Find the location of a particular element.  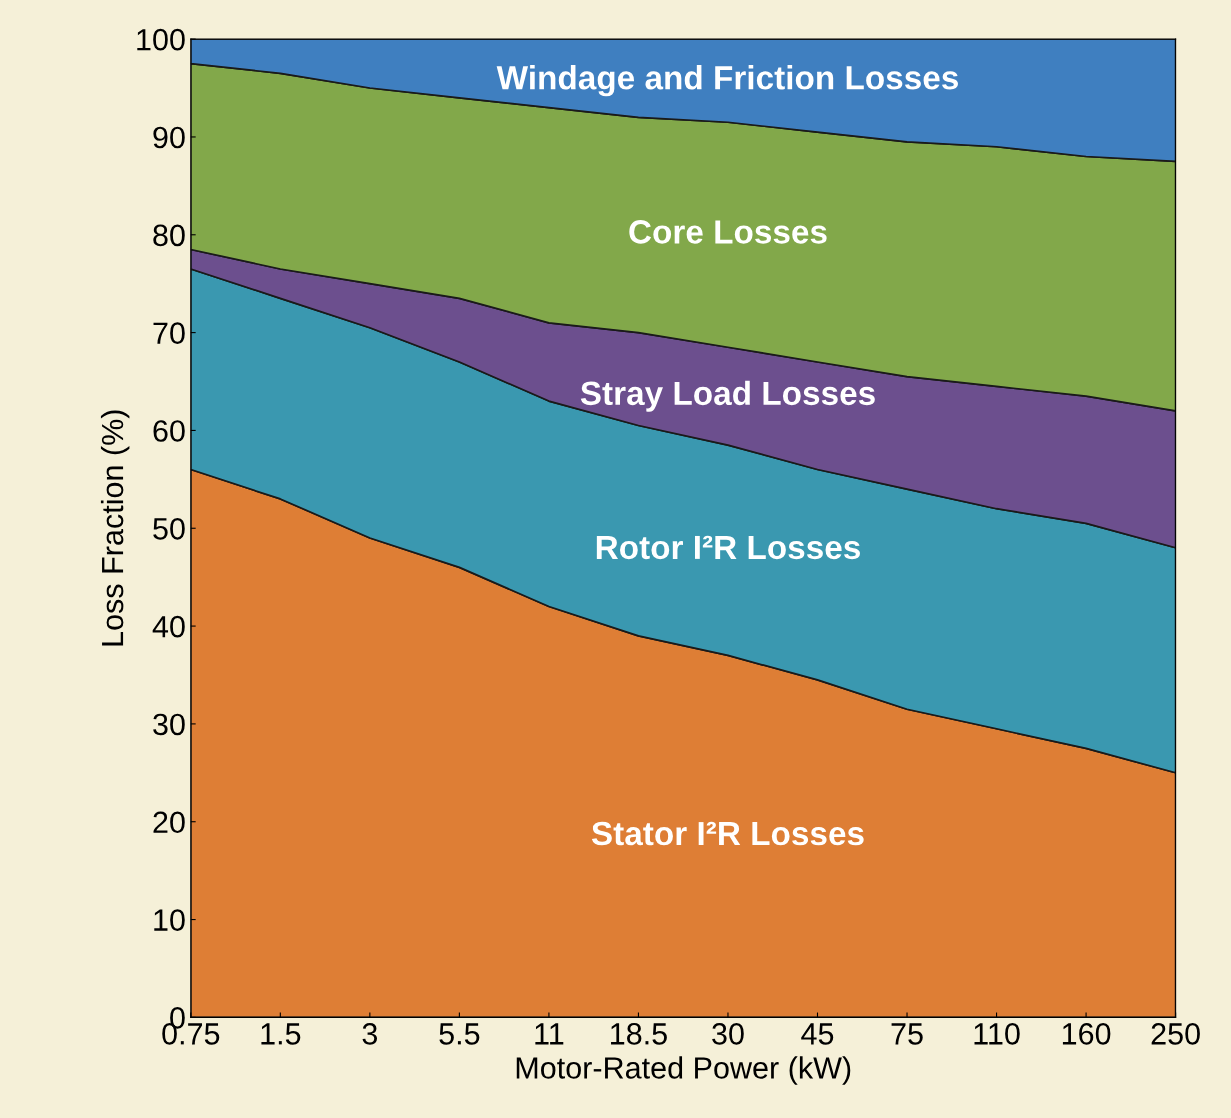

x-tick-label: 3 is located at coordinates (370, 1034).